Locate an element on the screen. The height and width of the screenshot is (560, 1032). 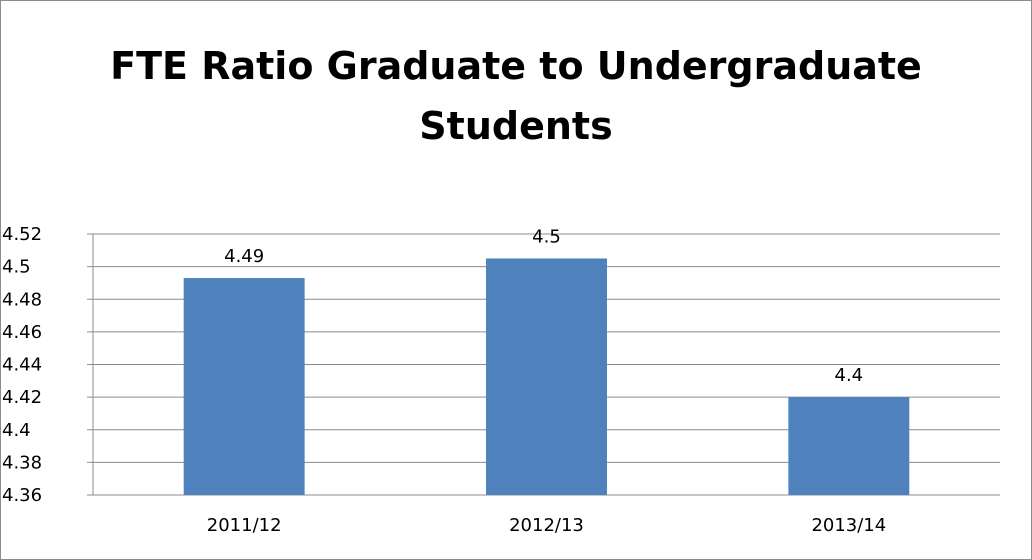
y-tick-label: 4.36 is located at coordinates (22, 495).